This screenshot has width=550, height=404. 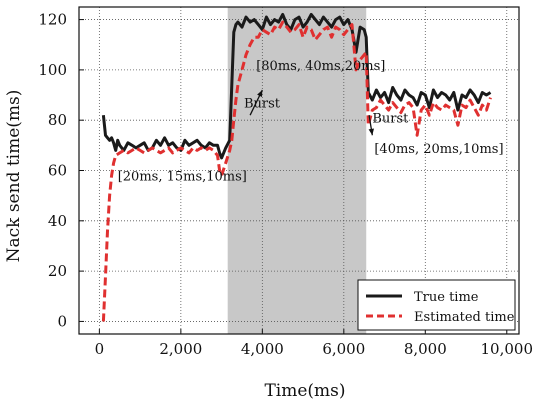 I want to click on legend: True time Estimated time, so click(x=436, y=305).